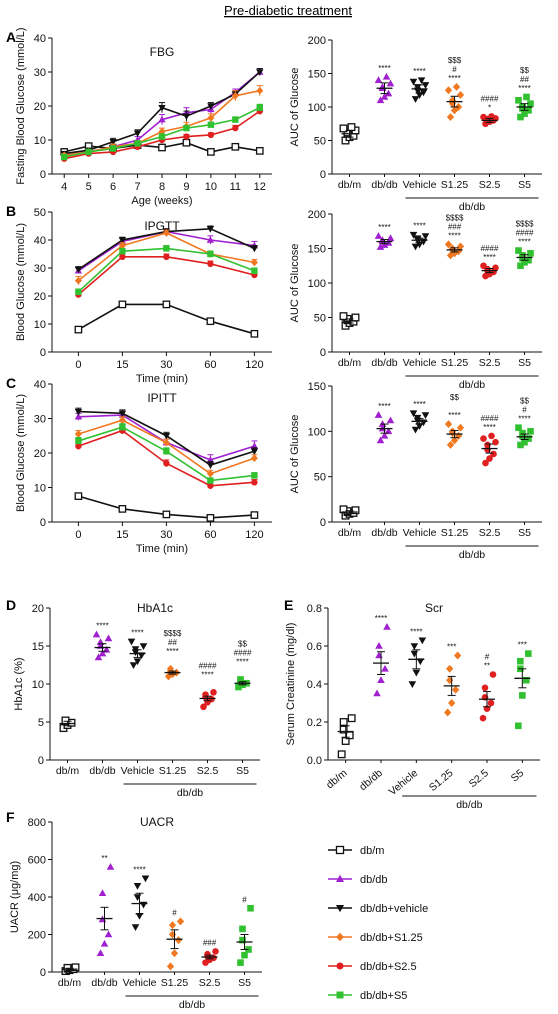 This screenshot has width=558, height=1014. Describe the element at coordinates (166, 319) in the screenshot. I see `series-db-m` at that location.